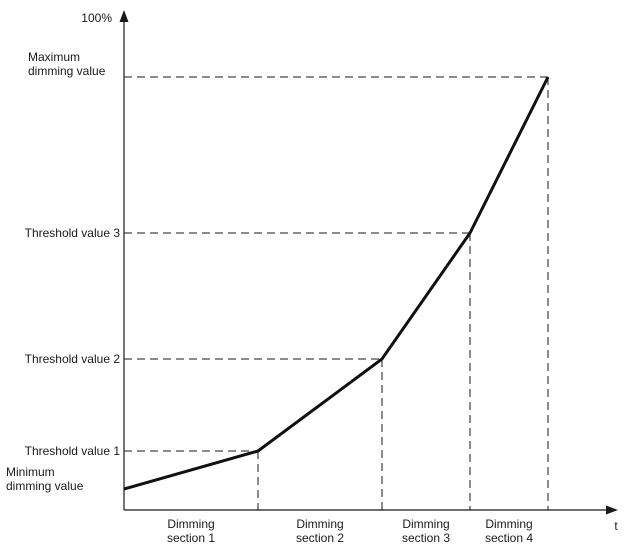 This screenshot has height=548, width=631. I want to click on x-axis-label: t, so click(616, 526).